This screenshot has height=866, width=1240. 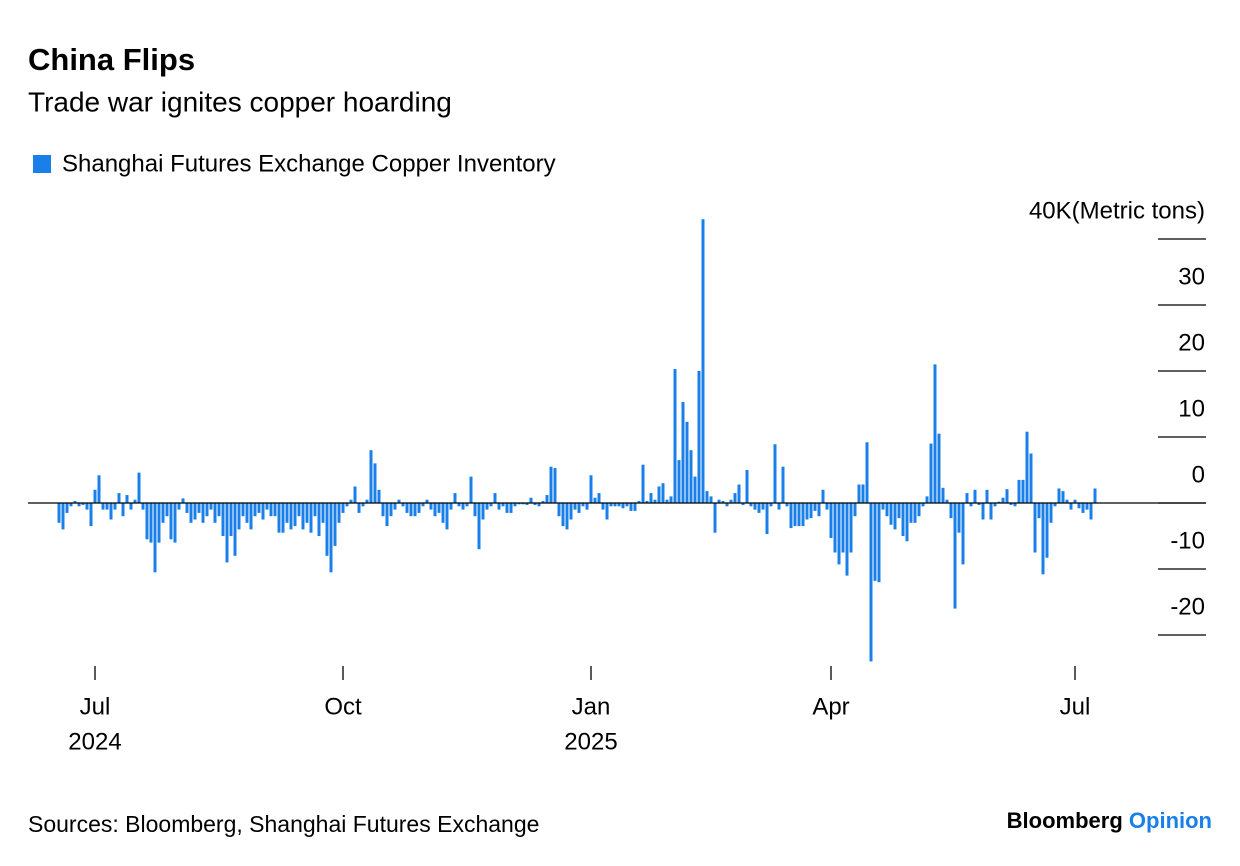 I want to click on x-tick-label: 2024, so click(x=94, y=741).